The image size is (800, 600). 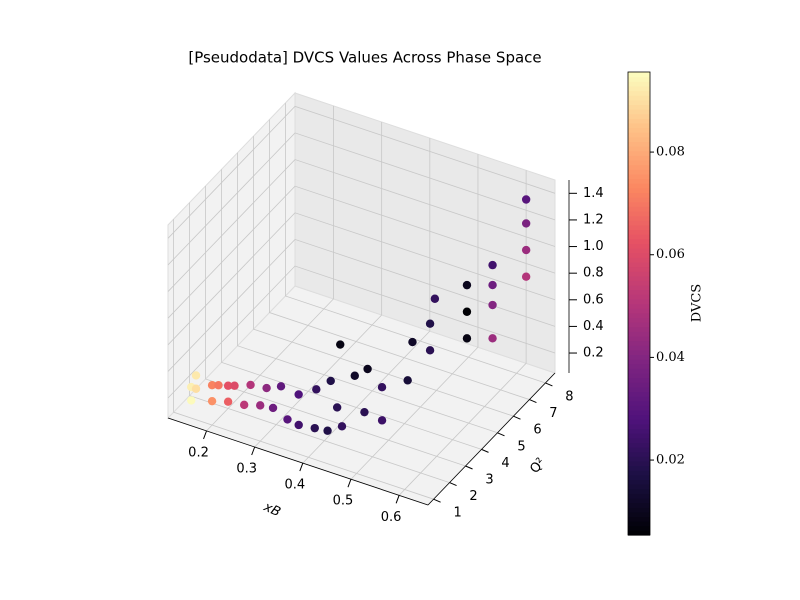 What do you see at coordinates (343, 501) in the screenshot?
I see `x-tick-label: 0.5` at bounding box center [343, 501].